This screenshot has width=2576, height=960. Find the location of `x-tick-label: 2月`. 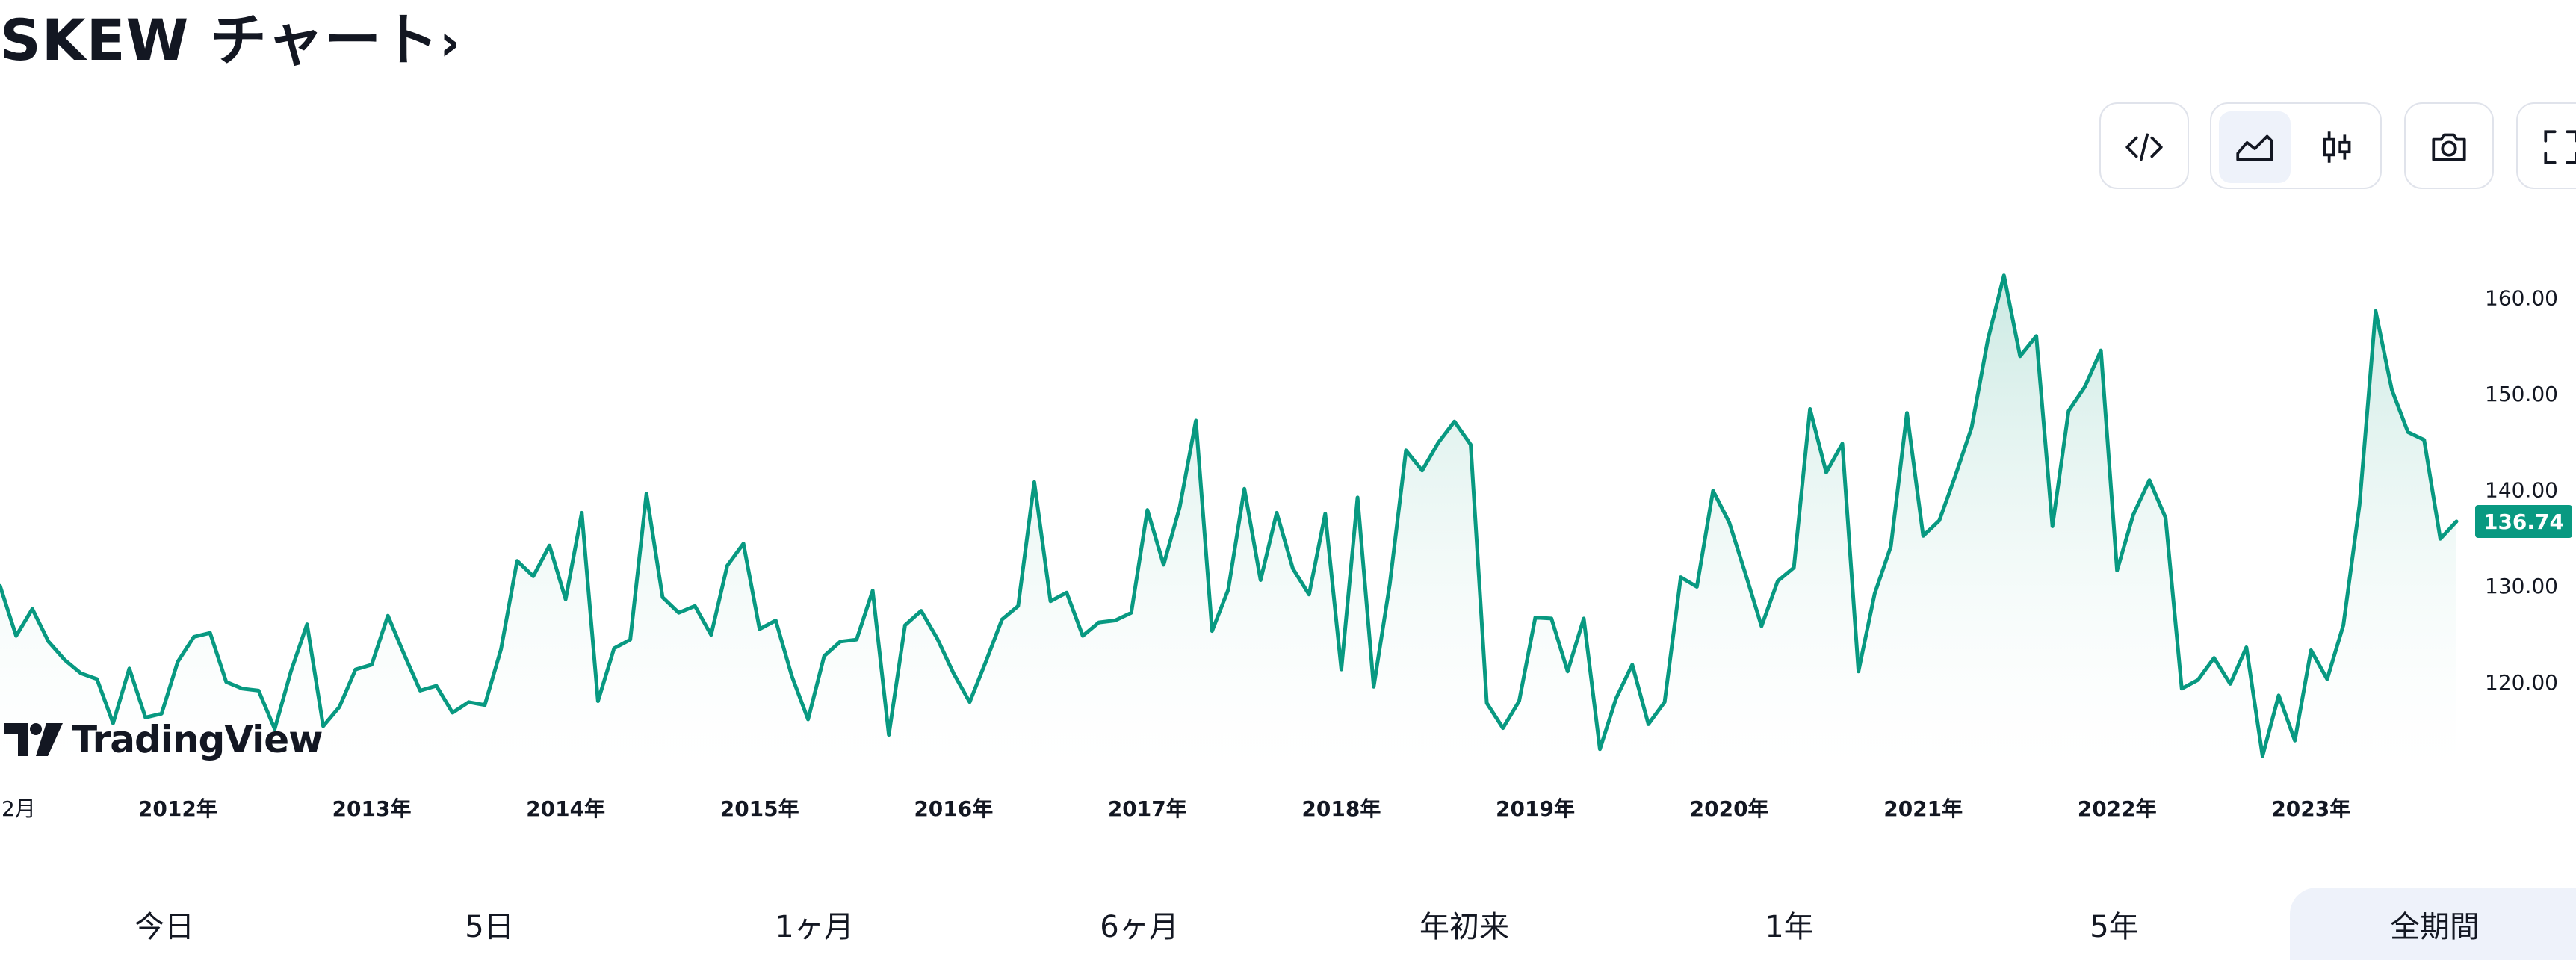

x-tick-label: 2月 is located at coordinates (18, 808).